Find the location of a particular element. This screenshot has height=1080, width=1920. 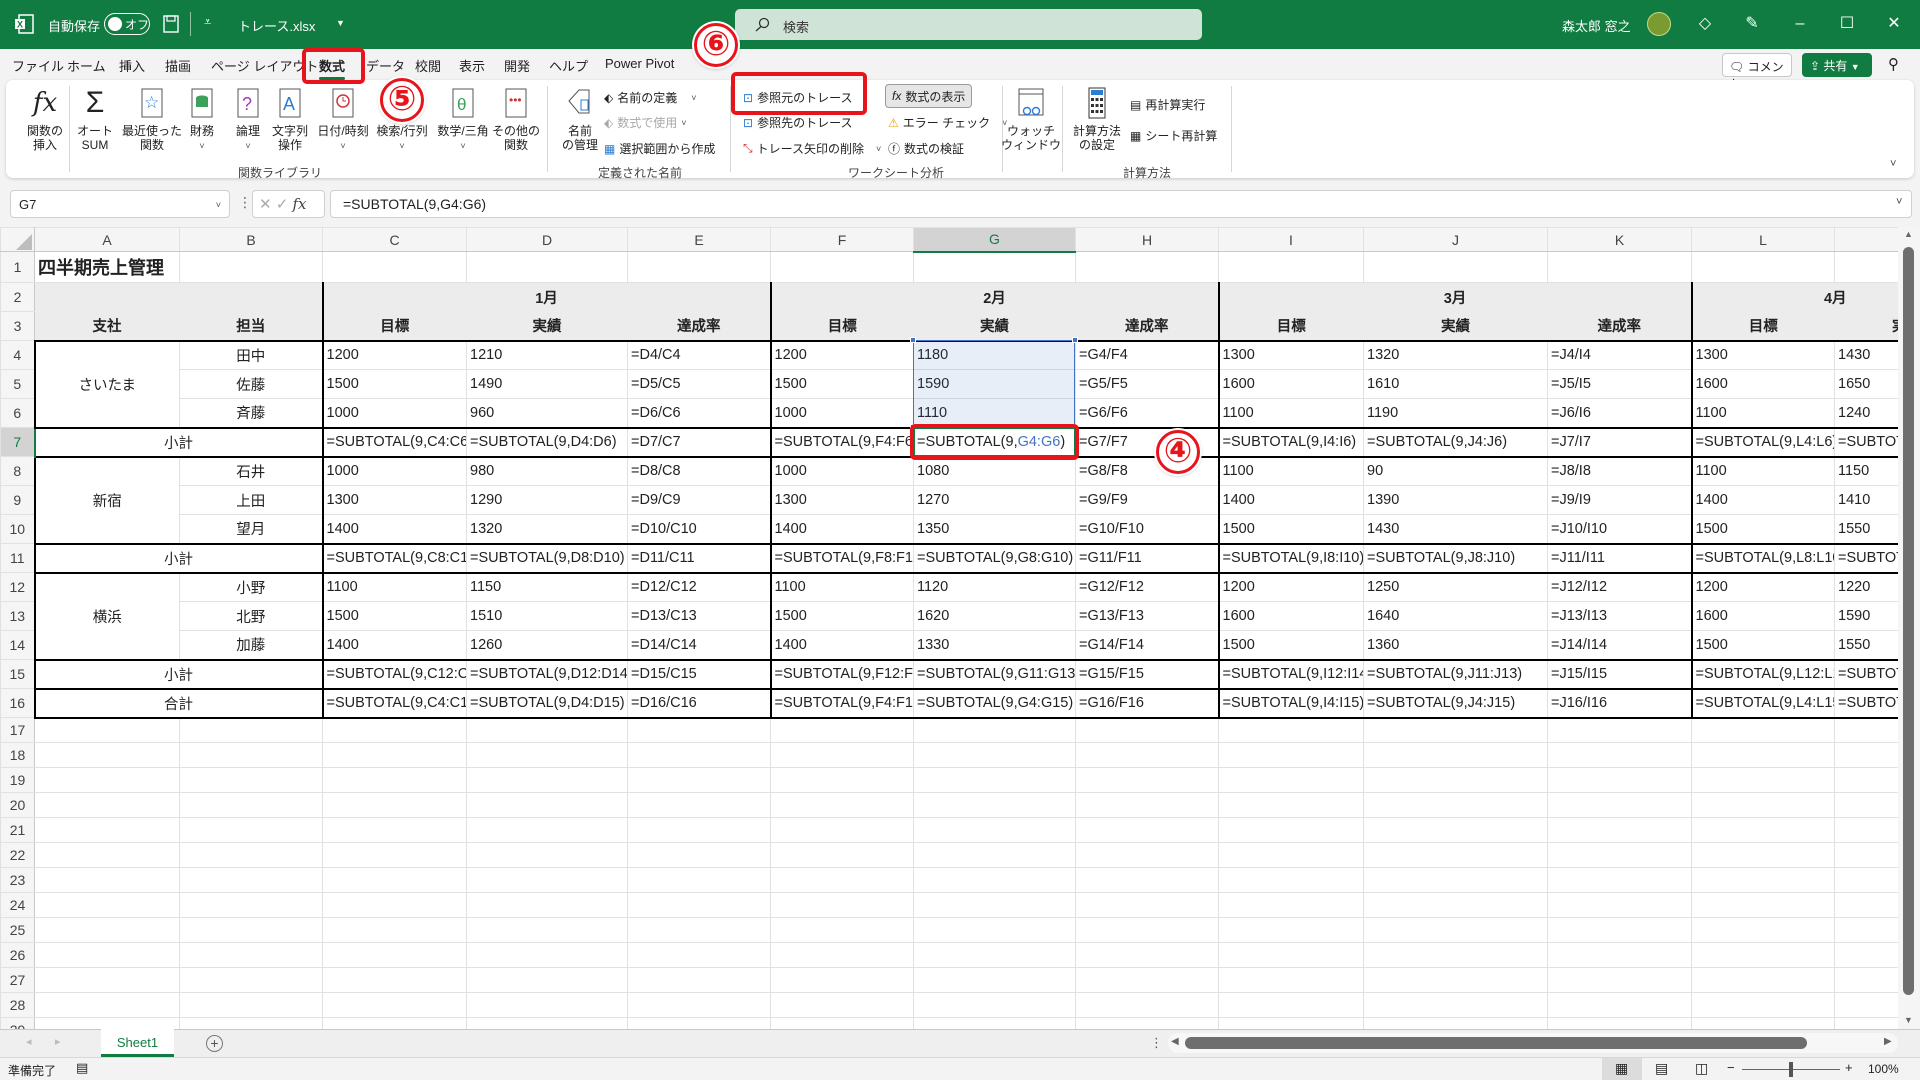

cell-D26 is located at coordinates (547, 955).